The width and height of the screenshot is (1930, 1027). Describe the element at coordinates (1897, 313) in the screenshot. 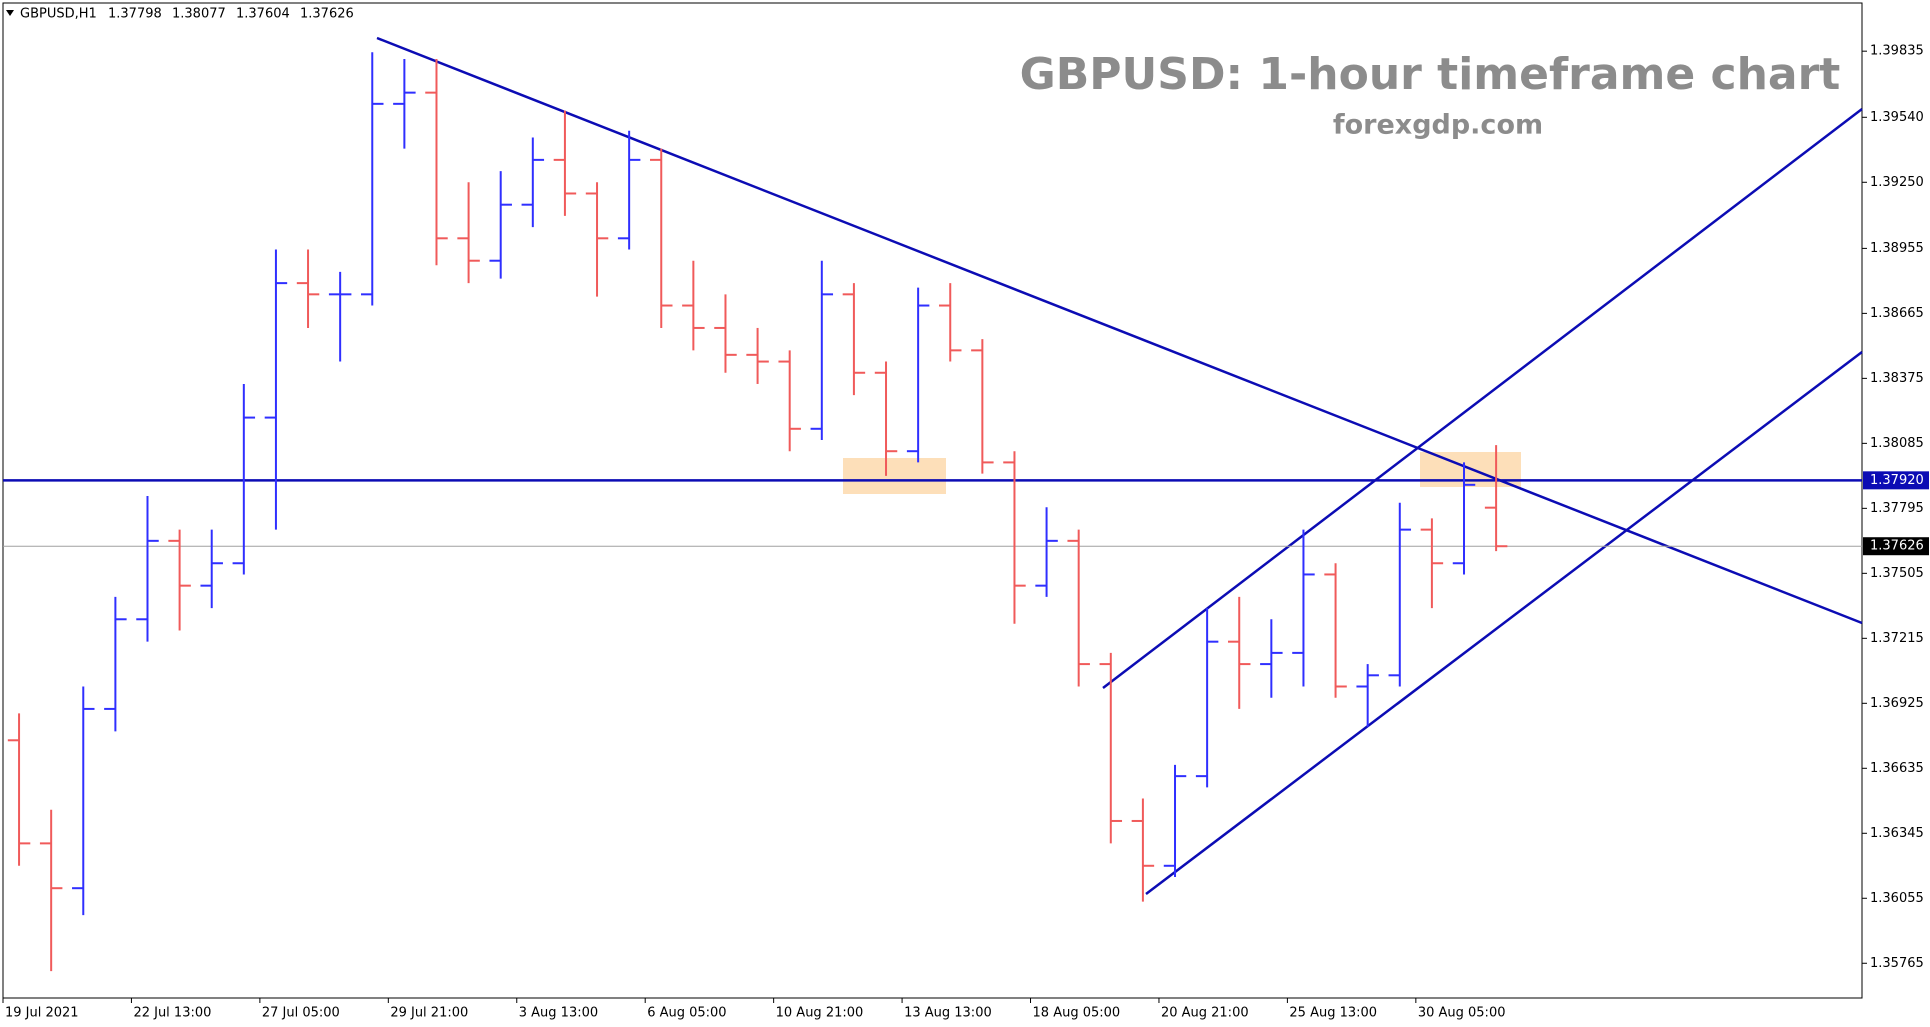

I see `y-tick-label: 1.38665` at that location.